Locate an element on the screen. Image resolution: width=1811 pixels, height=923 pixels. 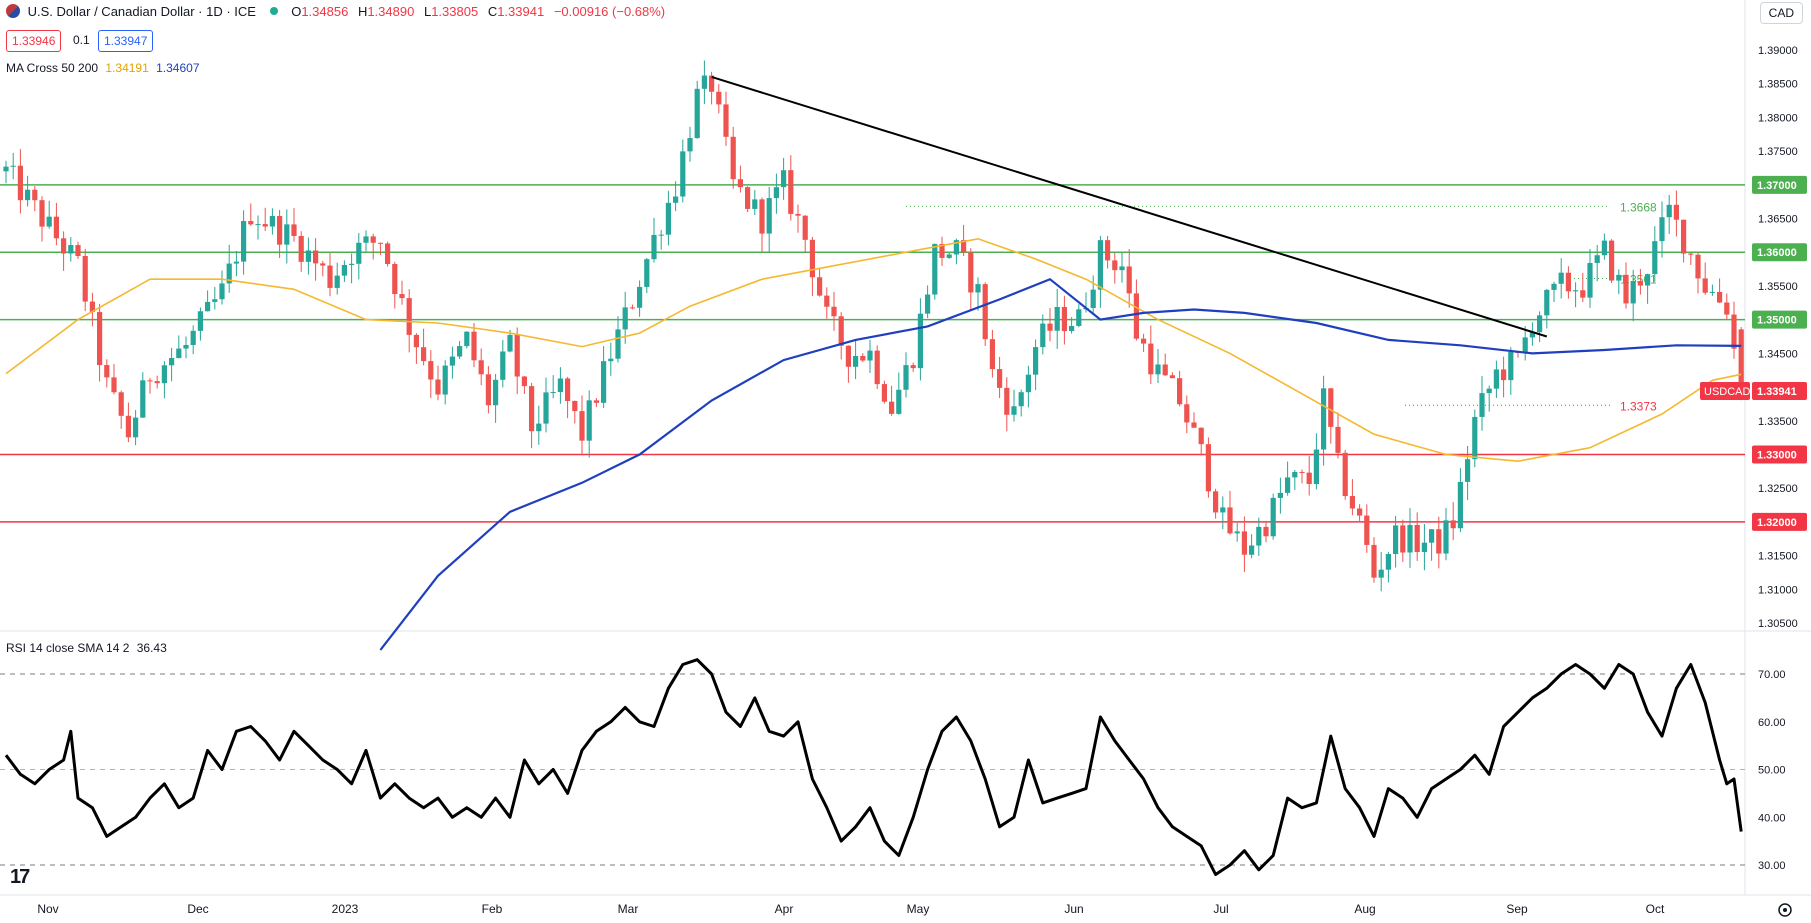
price-tick-label: 1.38500 is located at coordinates (1778, 85).